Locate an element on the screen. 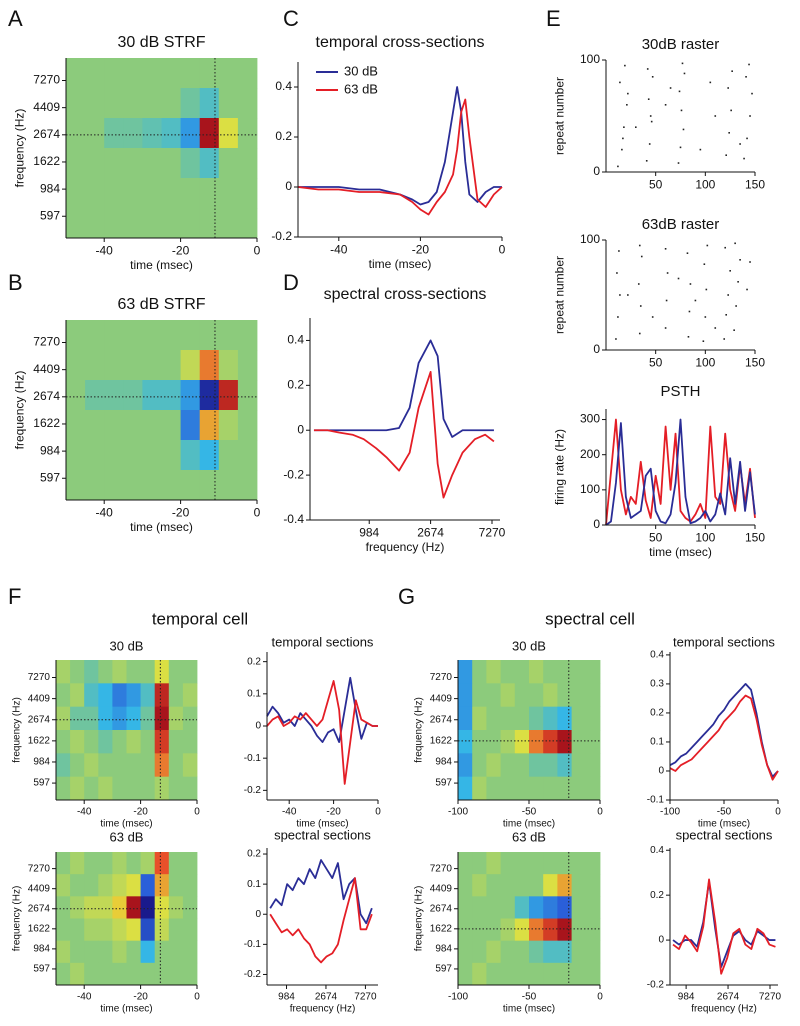 The image size is (800, 1026). x-tick-label: -20 is located at coordinates (333, 812).